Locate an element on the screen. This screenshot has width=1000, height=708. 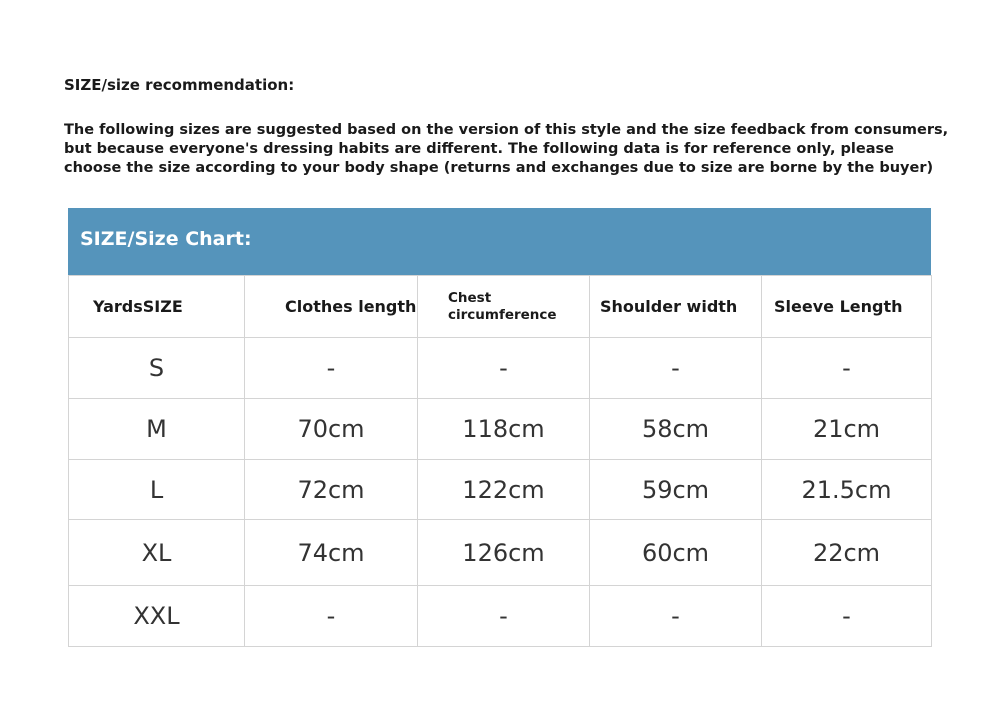
column-header: Sleeve Length is located at coordinates (846, 306).